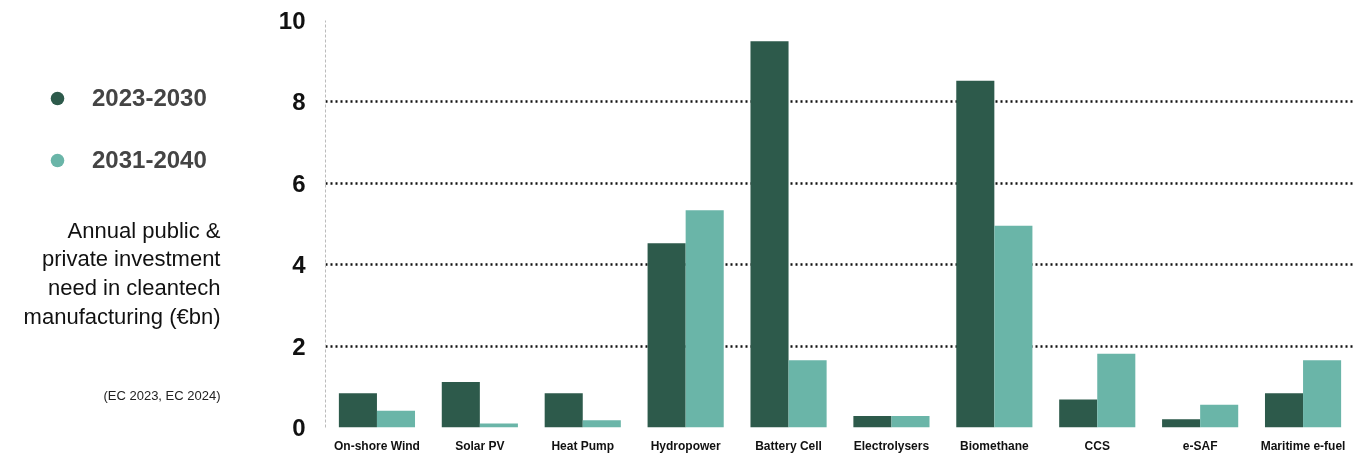 This screenshot has height=457, width=1359. Describe the element at coordinates (1097, 445) in the screenshot. I see `x-tick-label: CCS` at that location.